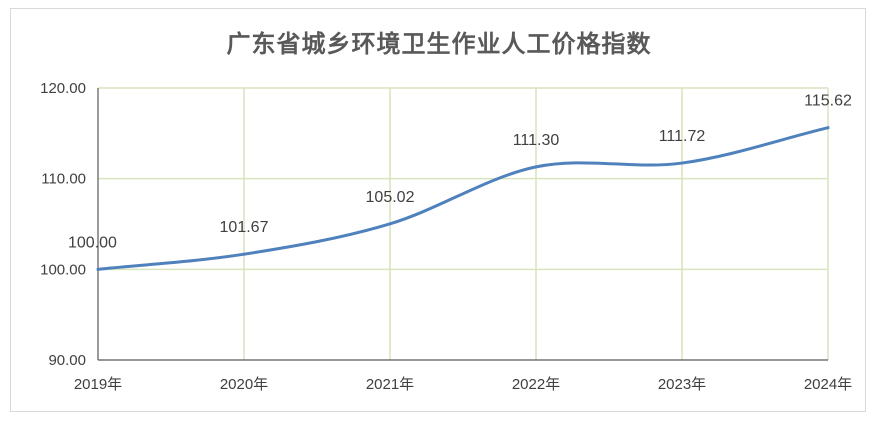 Image resolution: width=878 pixels, height=430 pixels. I want to click on data-label: 115.62, so click(828, 101).